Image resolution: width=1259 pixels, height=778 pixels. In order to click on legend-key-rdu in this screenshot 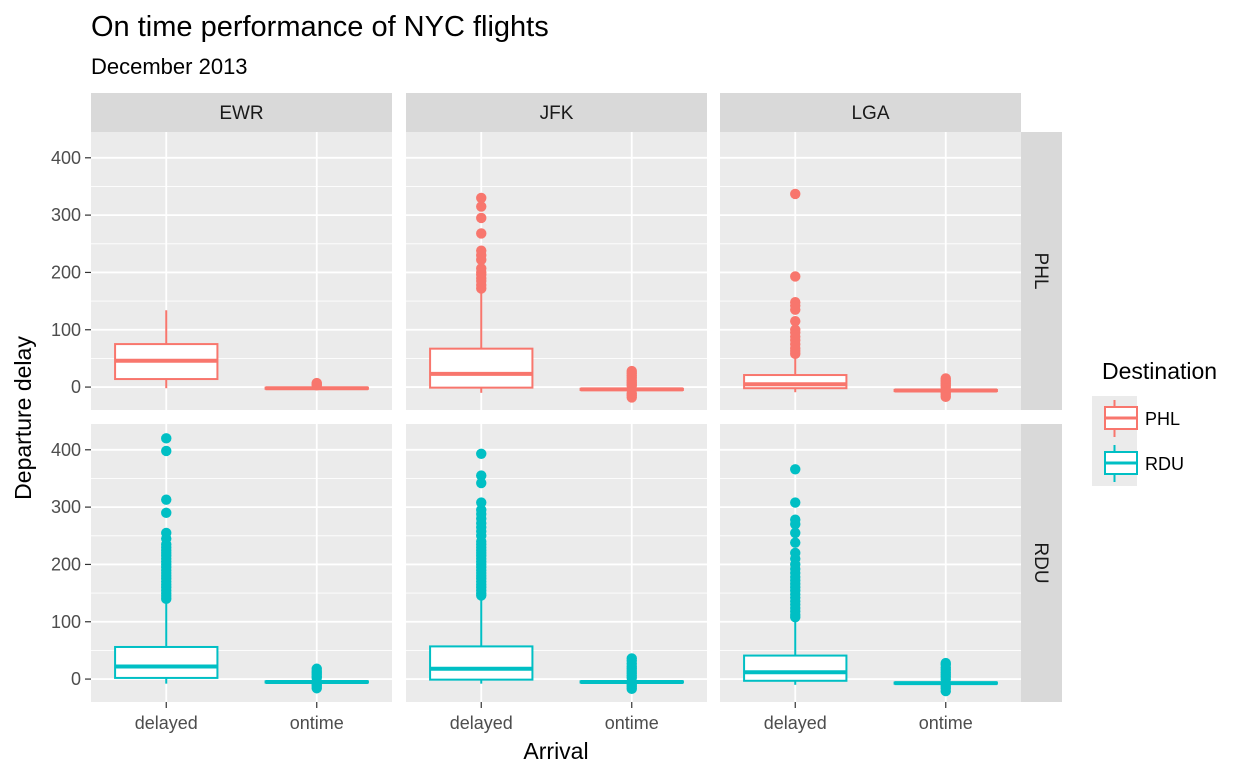, I will do `click(1115, 463)`.